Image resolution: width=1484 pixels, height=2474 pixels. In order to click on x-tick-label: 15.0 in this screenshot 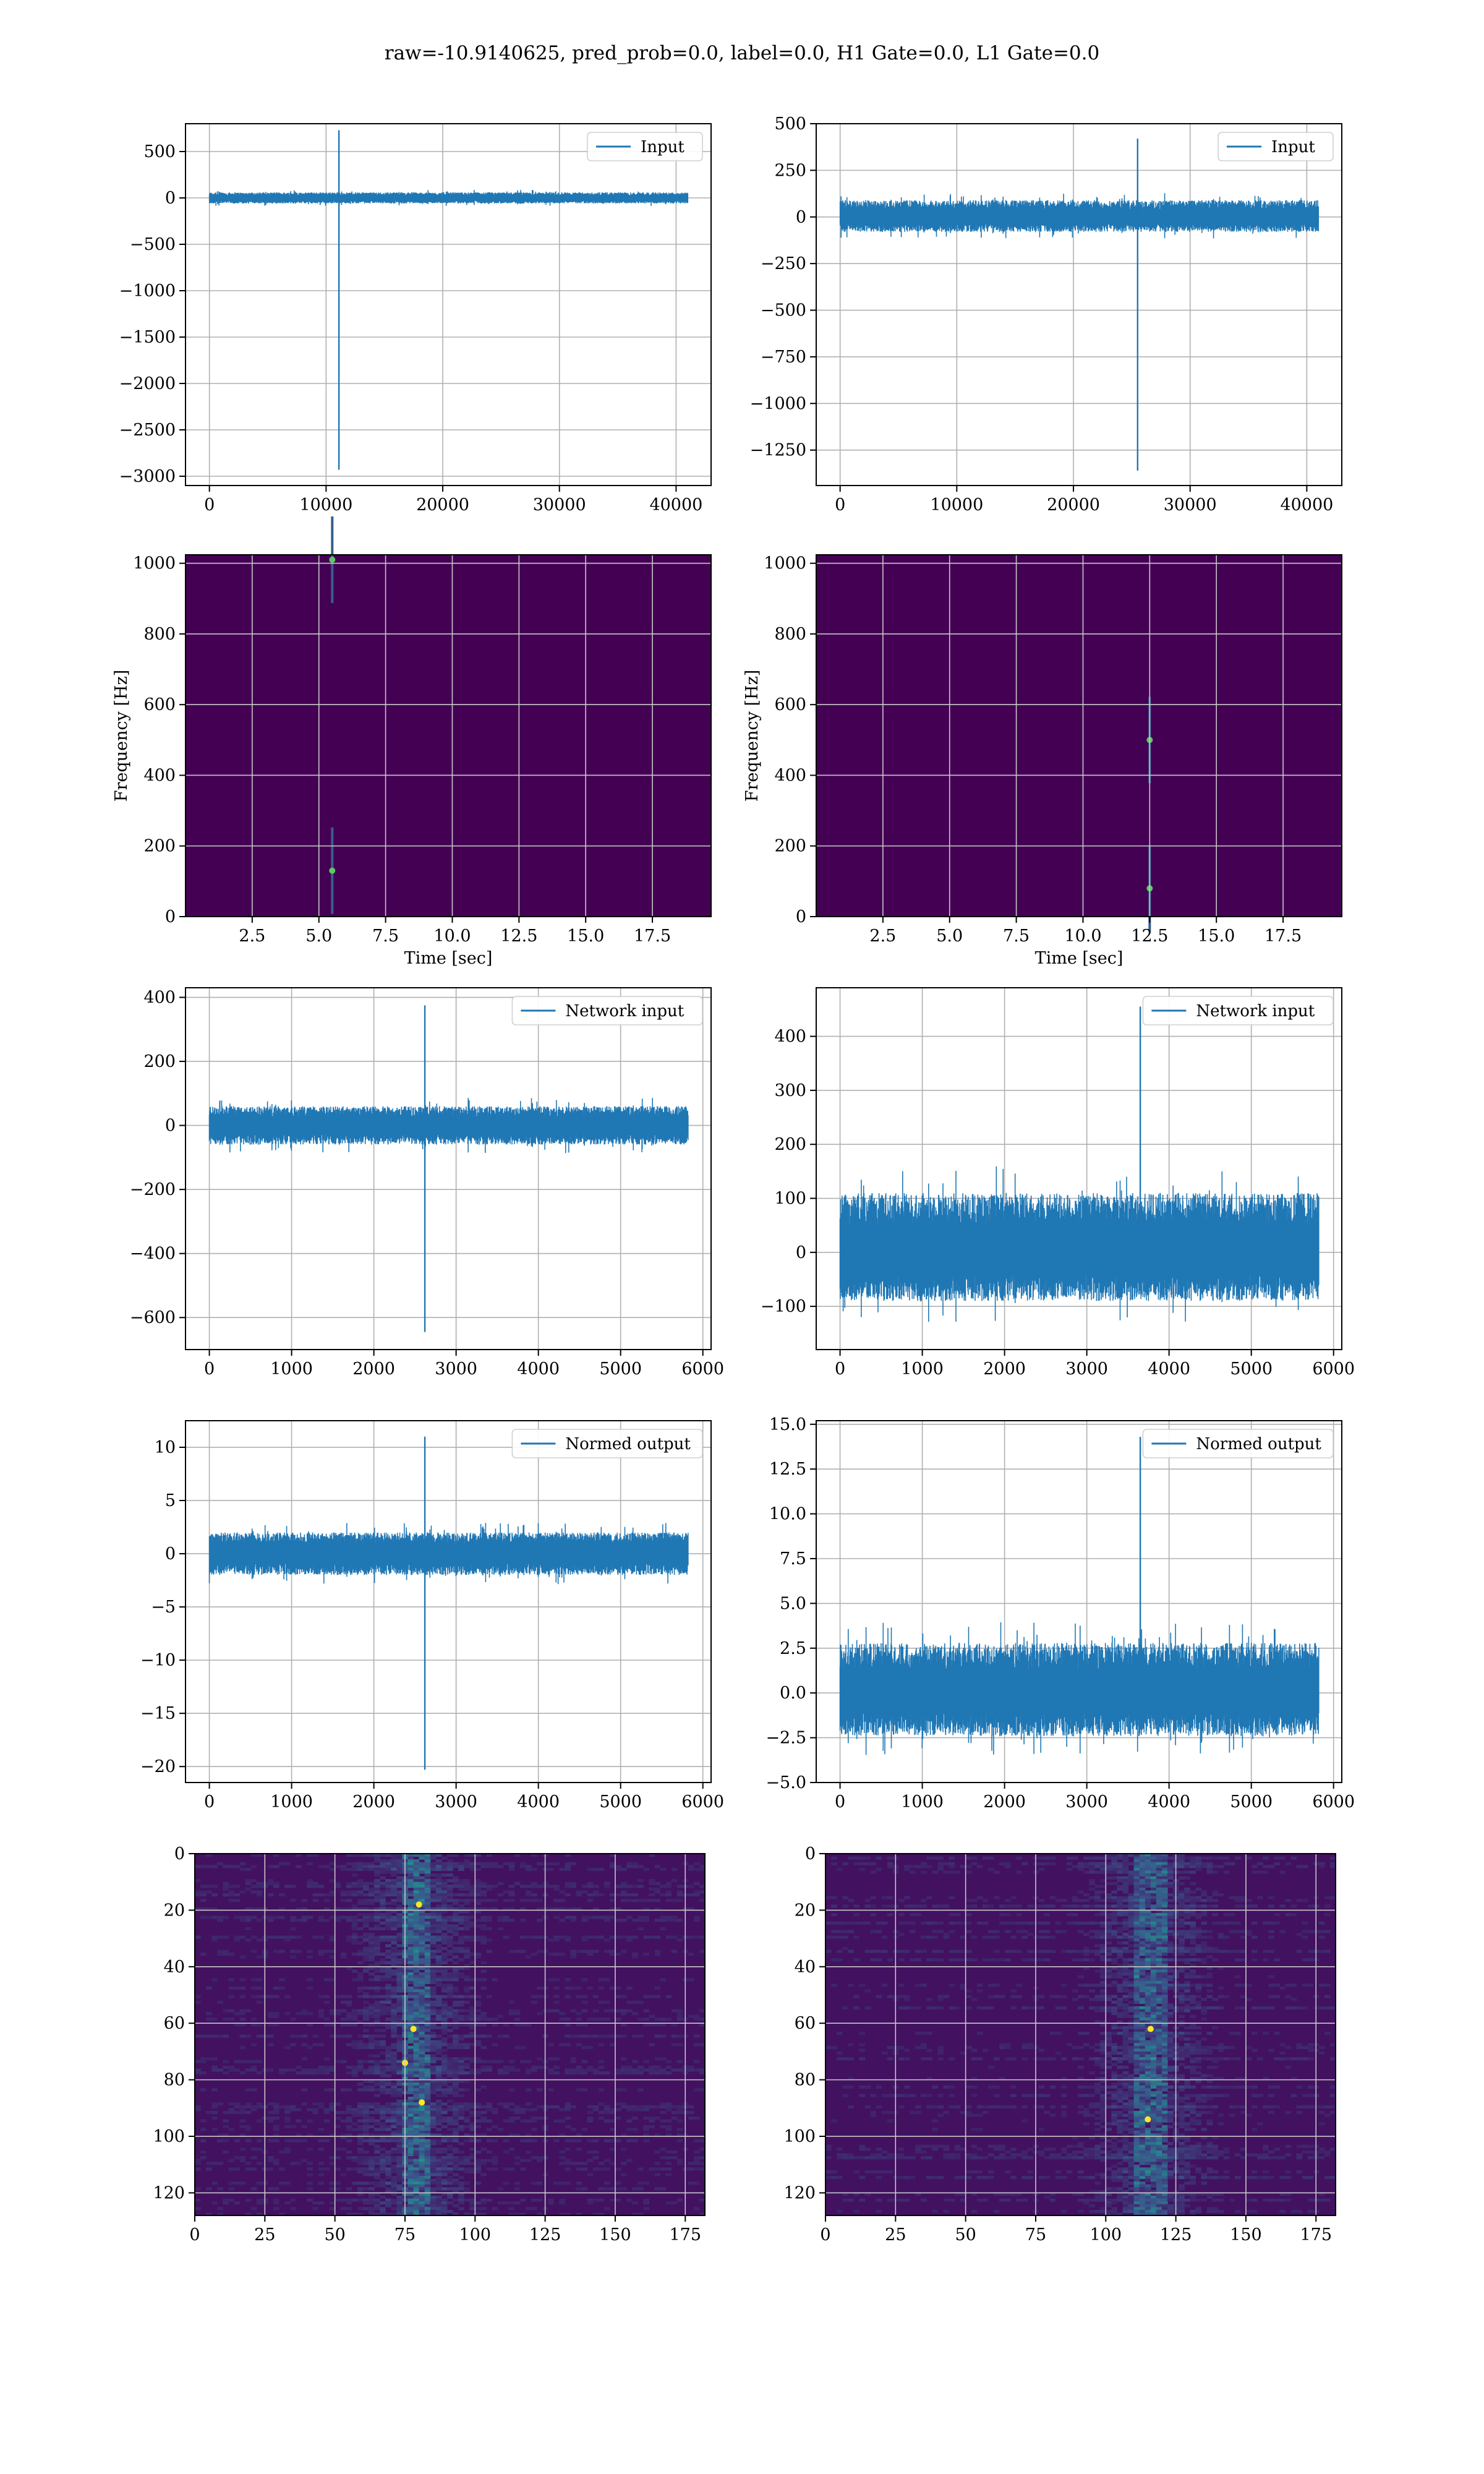, I will do `click(585, 936)`.